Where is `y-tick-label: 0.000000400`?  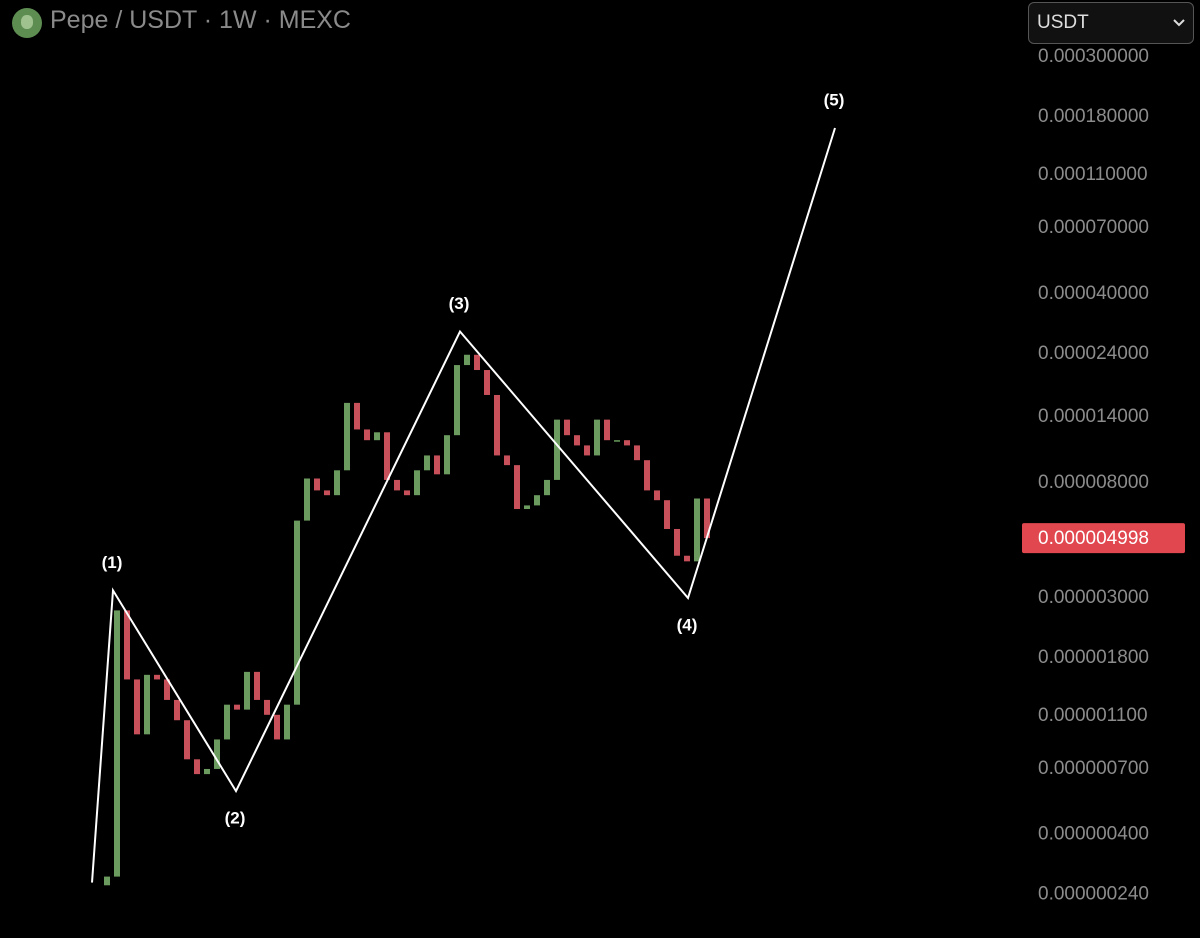
y-tick-label: 0.000000400 is located at coordinates (1093, 834).